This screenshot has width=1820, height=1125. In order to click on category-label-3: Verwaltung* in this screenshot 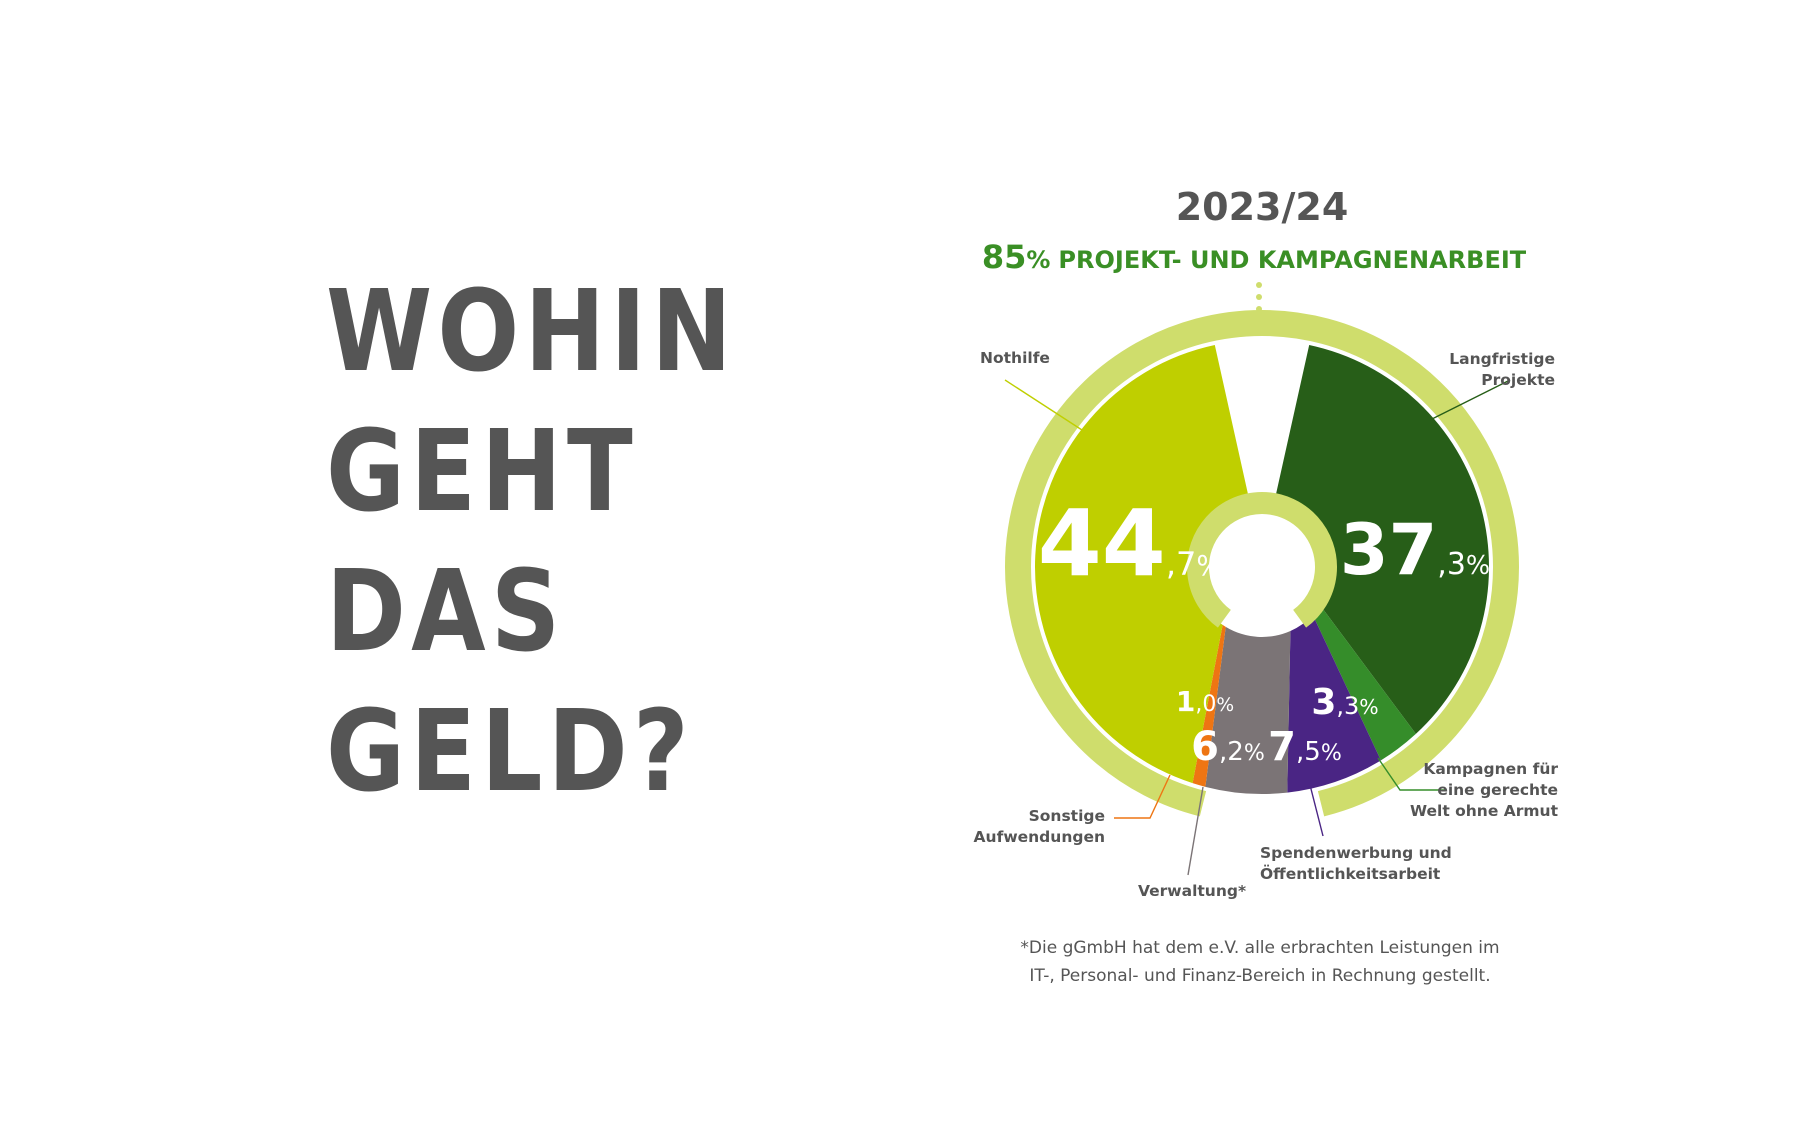, I will do `click(1192, 891)`.